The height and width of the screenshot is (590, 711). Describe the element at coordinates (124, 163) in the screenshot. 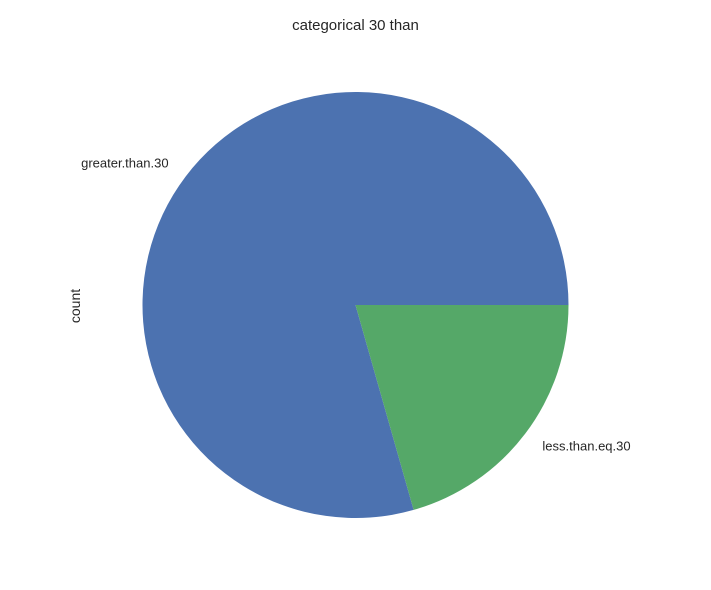

I see `pie-label-greater-than-30: greater.than.30` at that location.